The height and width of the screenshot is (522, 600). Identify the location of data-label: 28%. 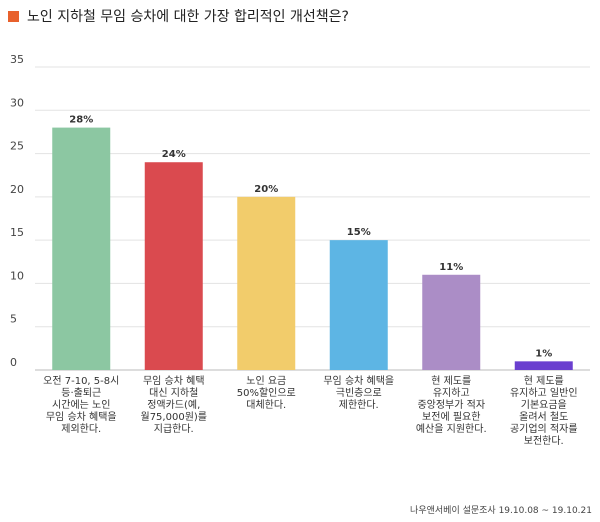
(81, 120).